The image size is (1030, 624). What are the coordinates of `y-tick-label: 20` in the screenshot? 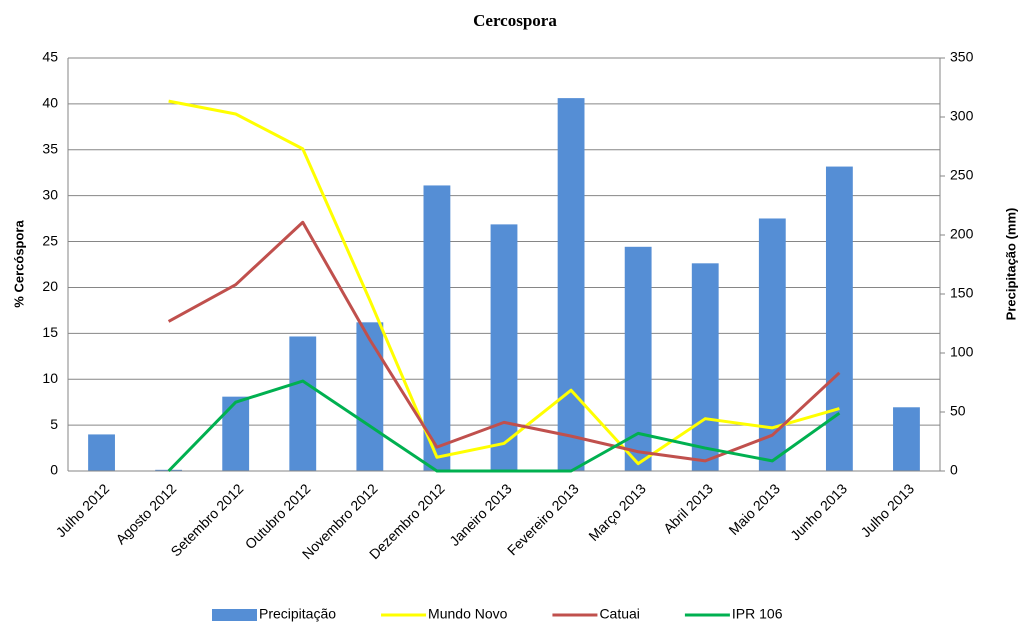 It's located at (50, 286).